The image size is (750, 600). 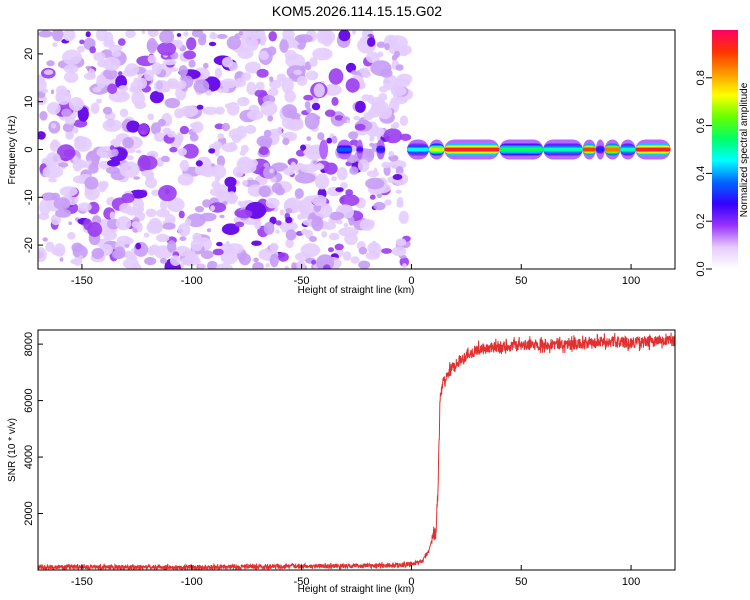 I want to click on snr-x-ticks: -150 -100 -50 0 50 100, so click(x=355, y=576).